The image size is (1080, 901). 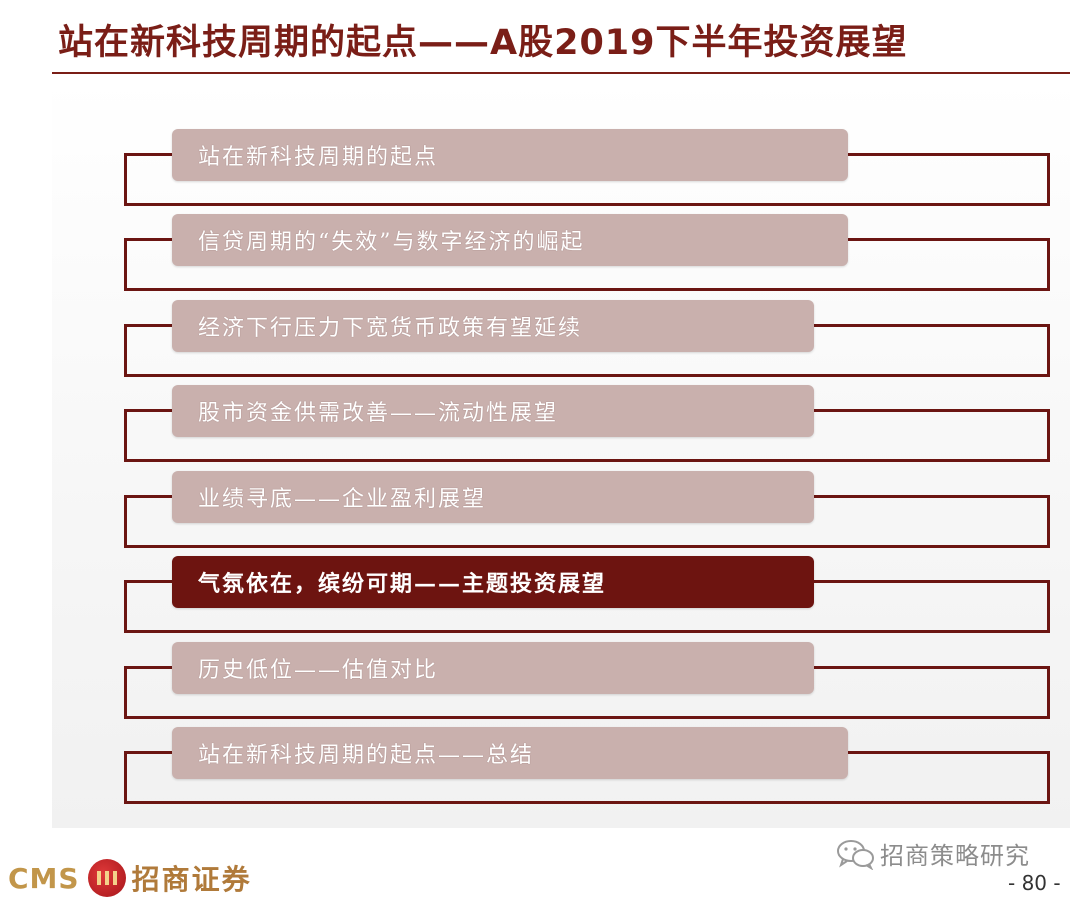 I want to click on wechat-account: 招商策略研究, so click(x=933, y=853).